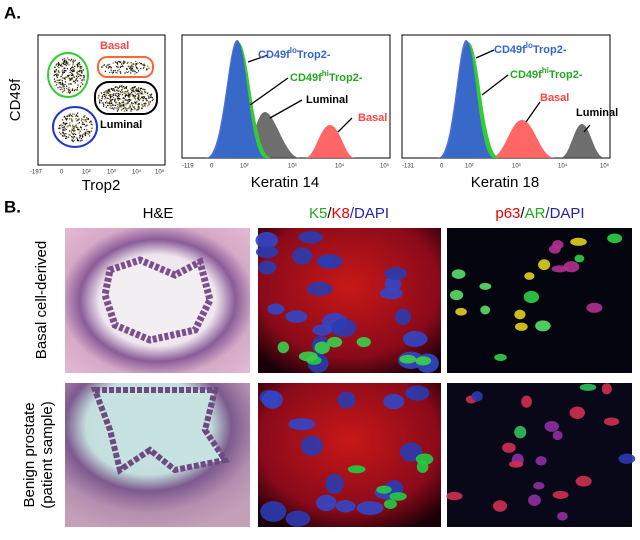 The height and width of the screenshot is (540, 640). What do you see at coordinates (349, 213) in the screenshot?
I see `column-title: K5/K8/DAPI` at bounding box center [349, 213].